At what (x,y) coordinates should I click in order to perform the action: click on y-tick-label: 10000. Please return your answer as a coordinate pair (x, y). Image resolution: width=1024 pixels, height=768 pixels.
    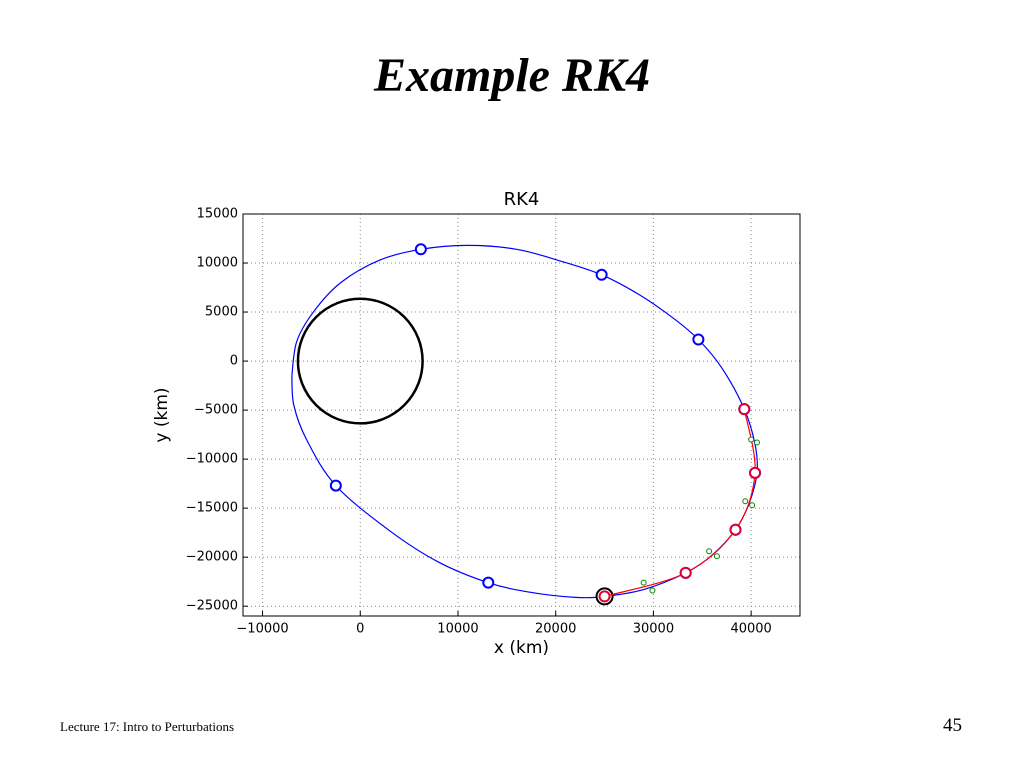
    Looking at the image, I should click on (217, 263).